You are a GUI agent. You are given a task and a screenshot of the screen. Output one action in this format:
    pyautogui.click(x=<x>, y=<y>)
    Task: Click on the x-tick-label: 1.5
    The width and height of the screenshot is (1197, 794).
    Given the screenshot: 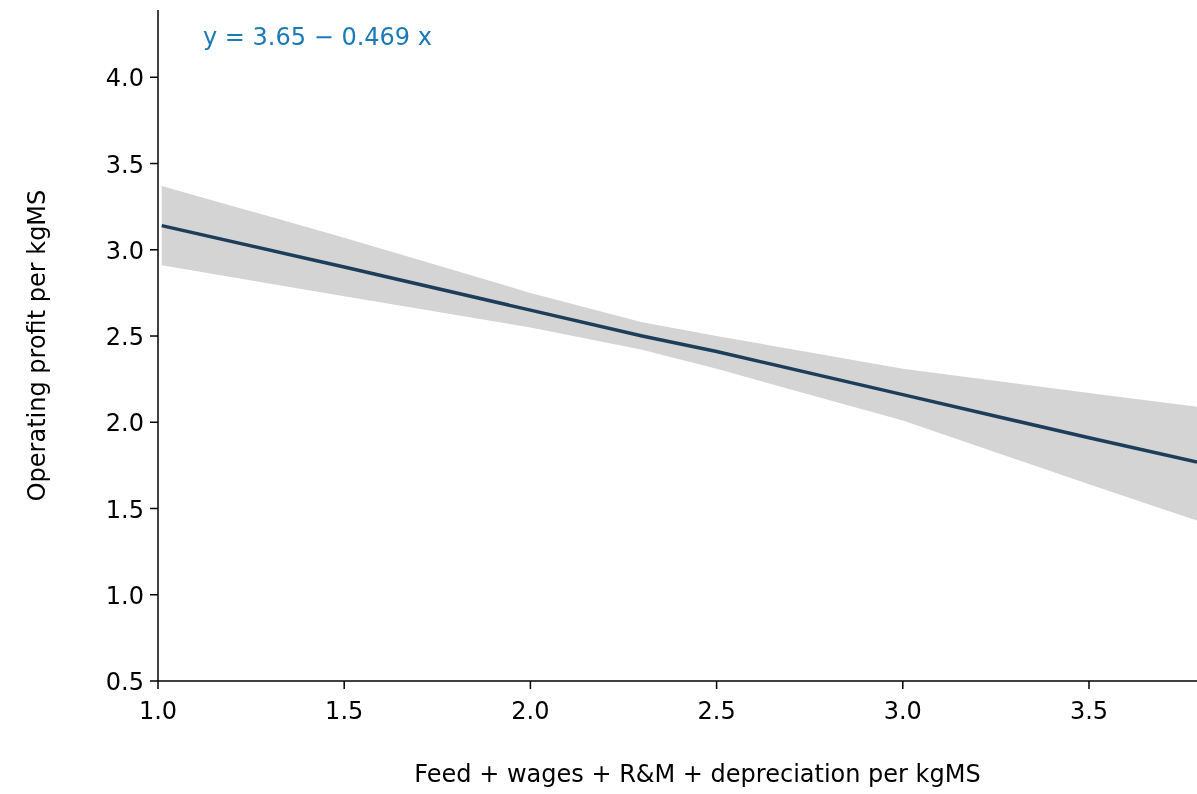 What is the action you would take?
    pyautogui.click(x=344, y=711)
    